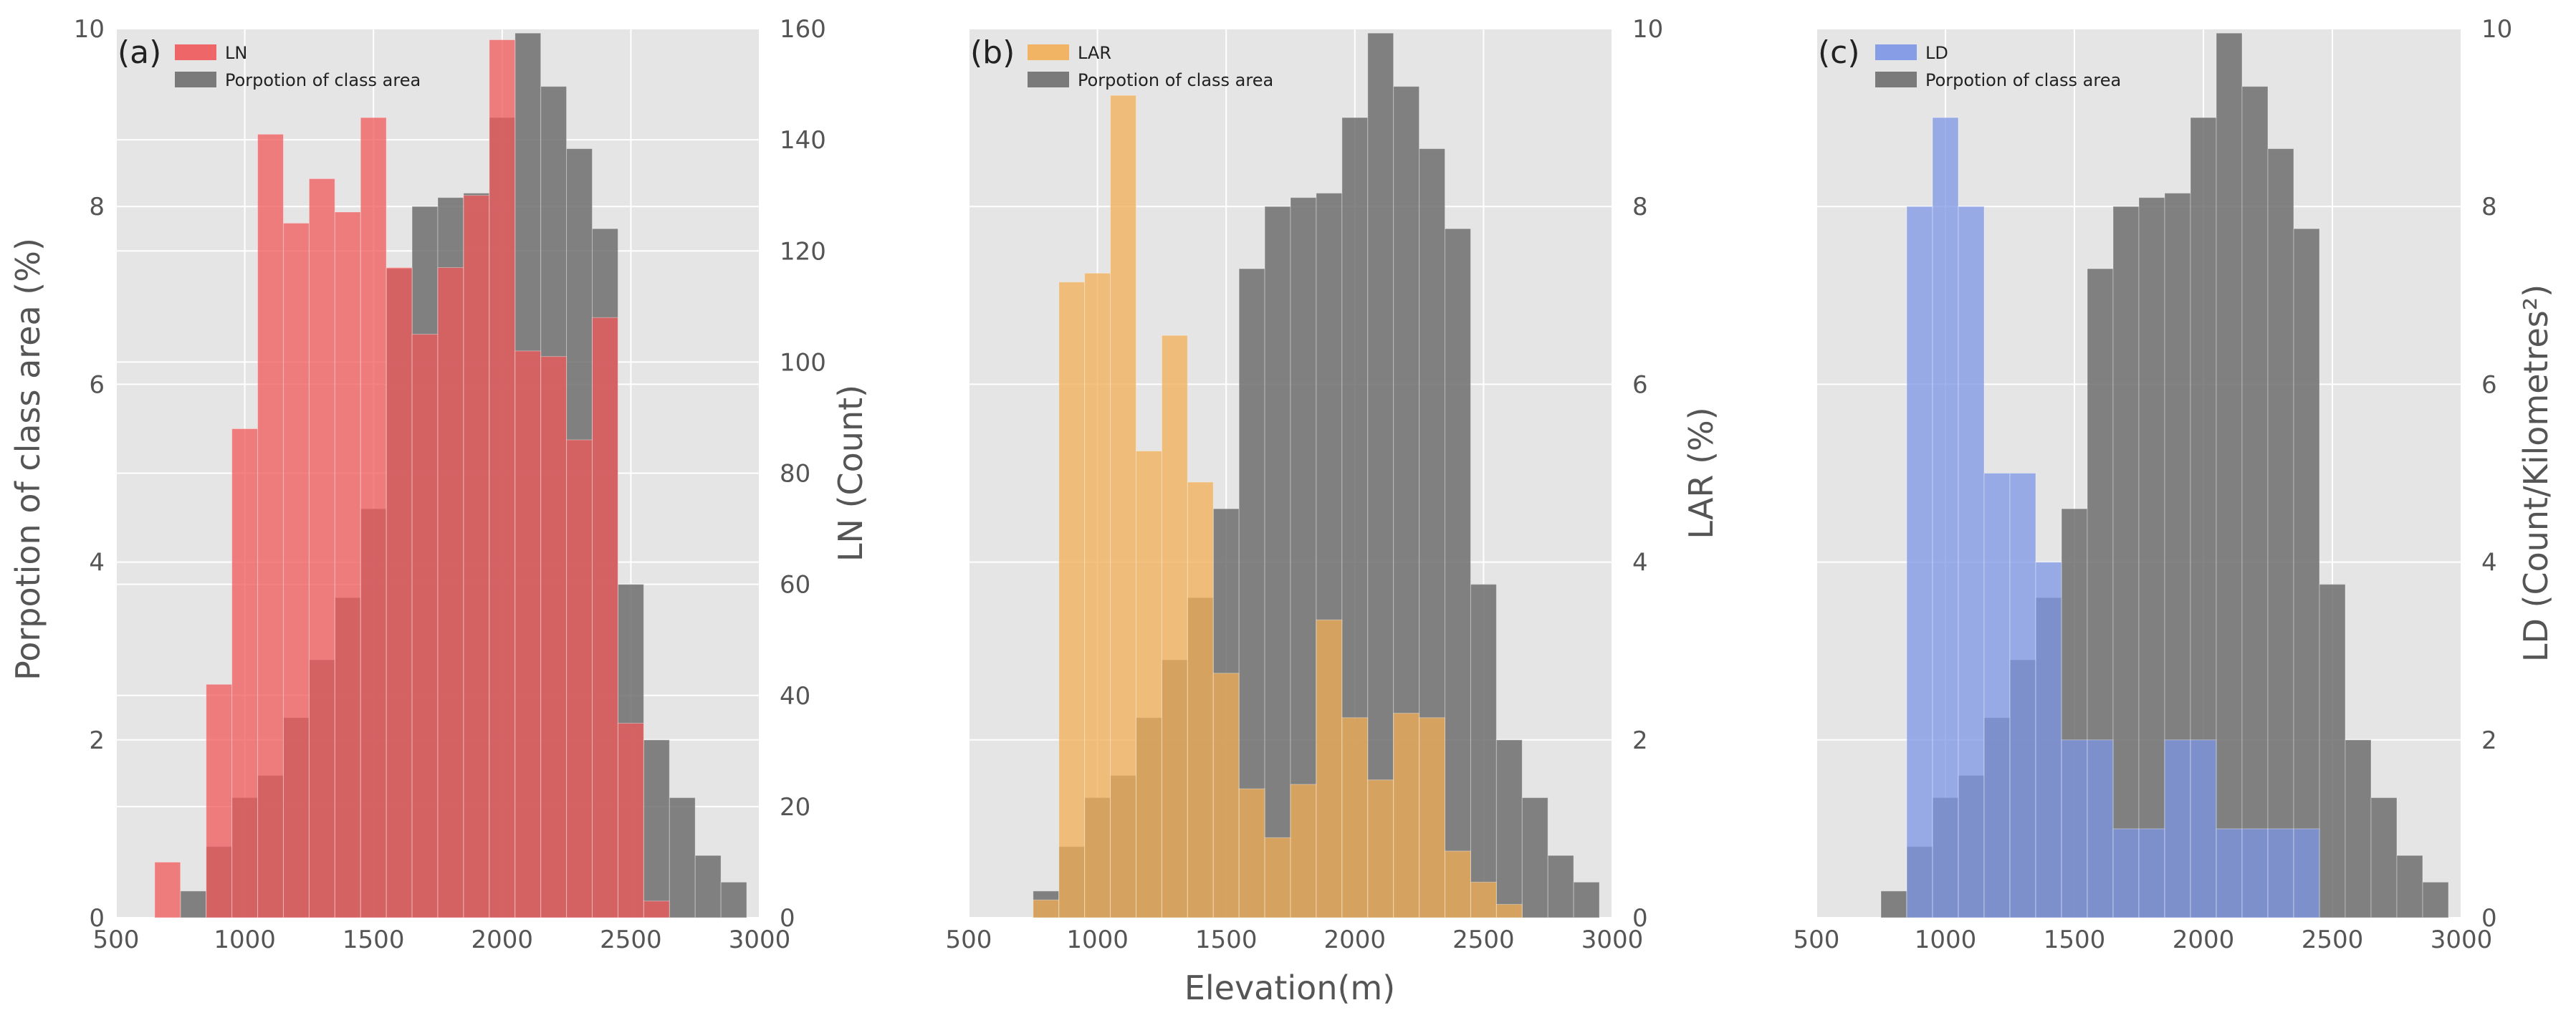 This screenshot has width=2576, height=1023. What do you see at coordinates (97, 384) in the screenshot?
I see `left-y-tick-label: 6` at bounding box center [97, 384].